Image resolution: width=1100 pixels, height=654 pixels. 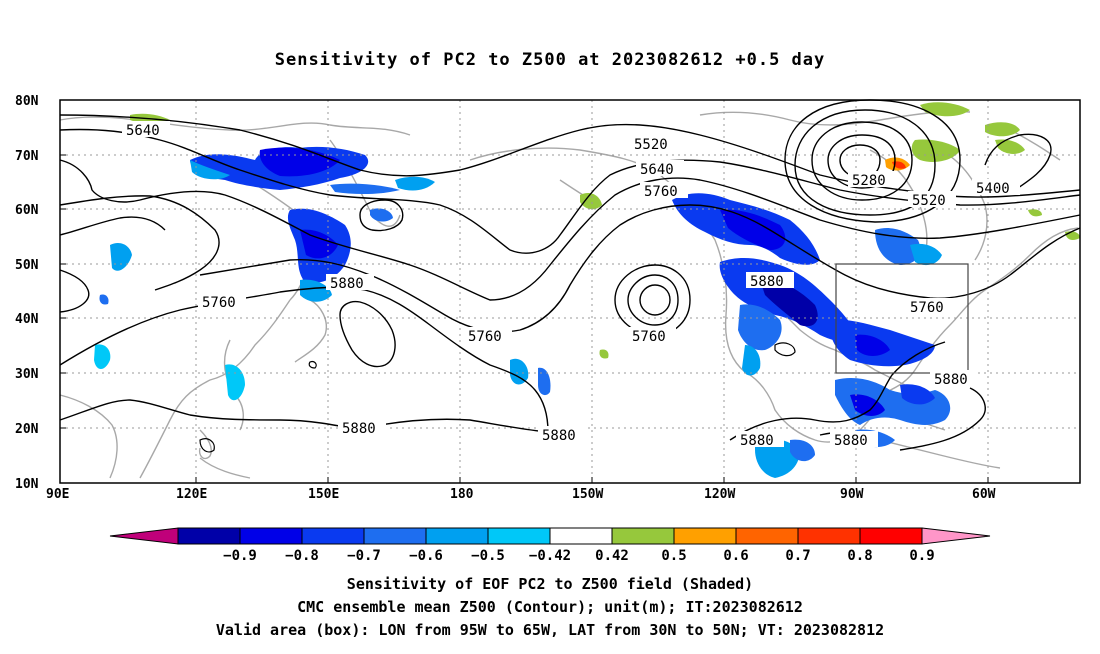 I want to click on lon-tick-label: 60W, so click(x=984, y=494).